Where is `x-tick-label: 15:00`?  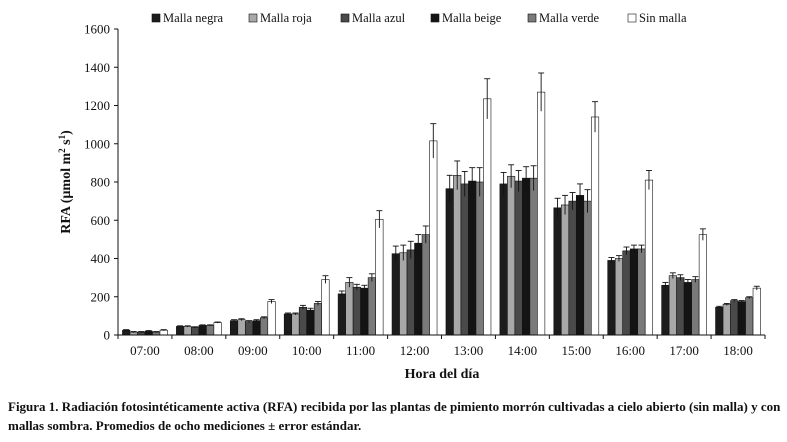 x-tick-label: 15:00 is located at coordinates (576, 350).